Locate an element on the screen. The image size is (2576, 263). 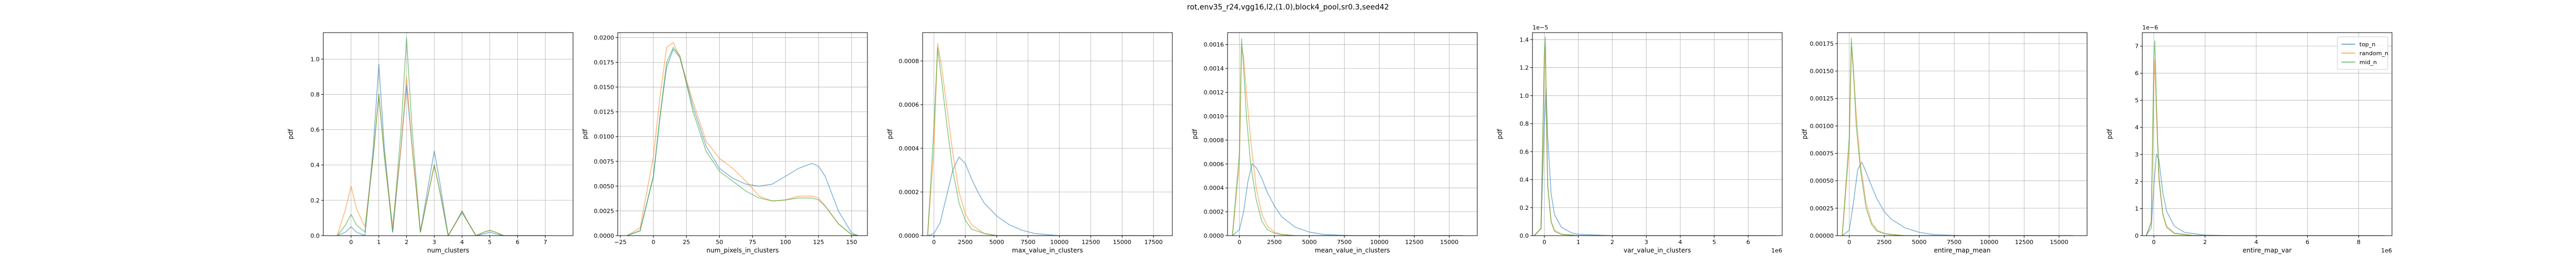
y-tick-label: 3 is located at coordinates (2137, 155).